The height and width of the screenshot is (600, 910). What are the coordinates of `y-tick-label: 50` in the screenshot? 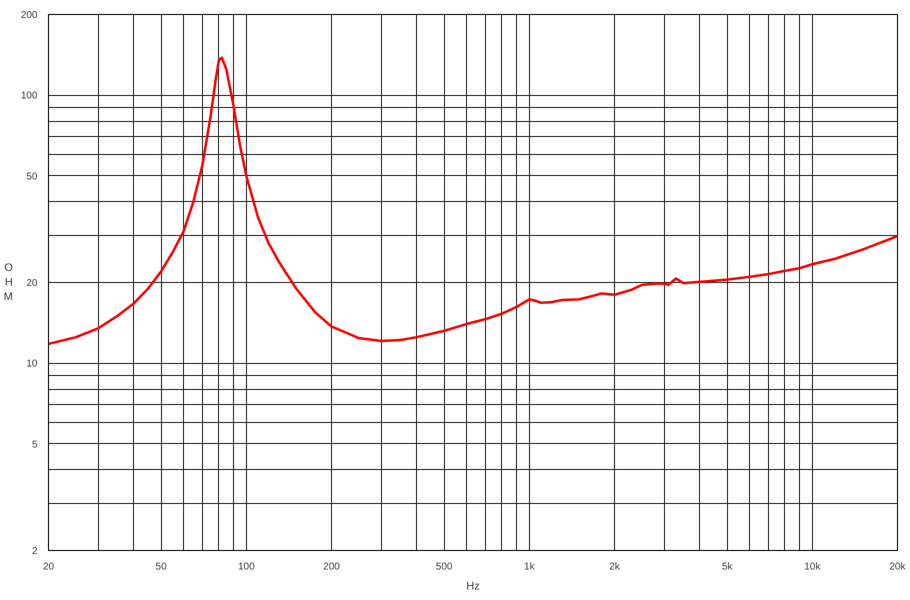 It's located at (32, 176).